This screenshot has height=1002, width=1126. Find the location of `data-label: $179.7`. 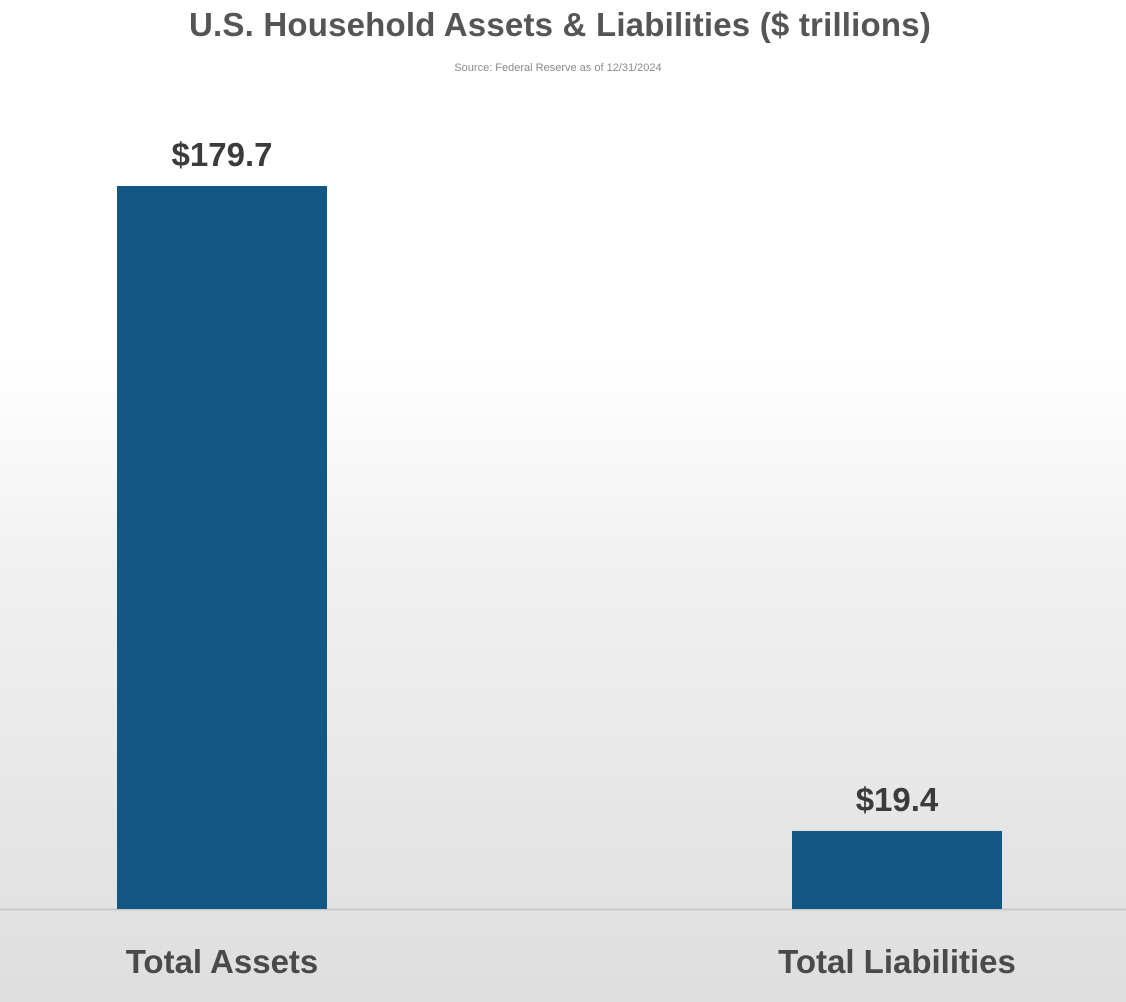

data-label: $179.7 is located at coordinates (222, 154).